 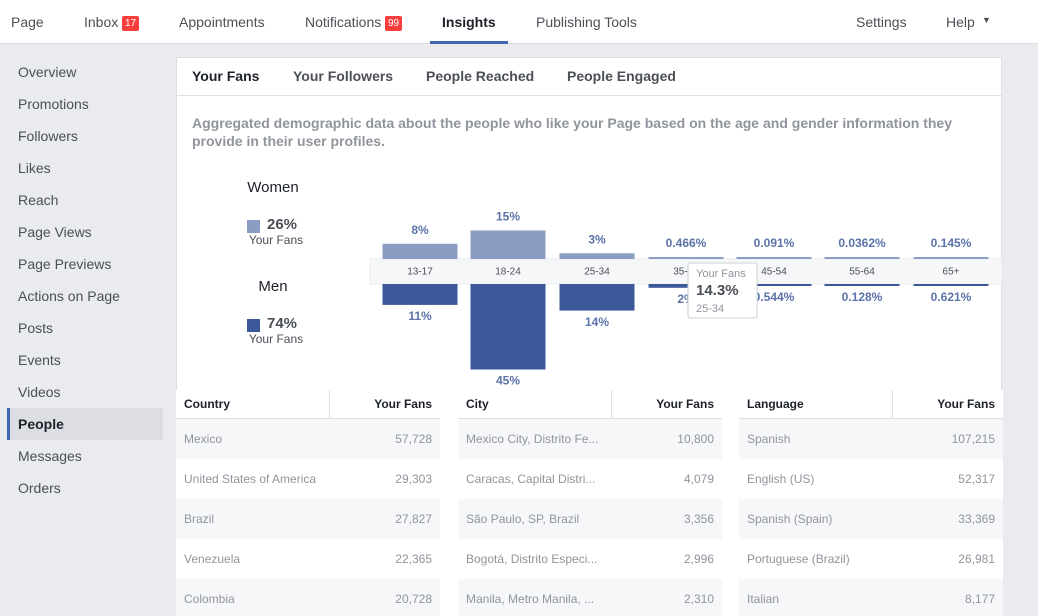 What do you see at coordinates (948, 439) in the screenshot?
I see `table-cell: 107,215` at bounding box center [948, 439].